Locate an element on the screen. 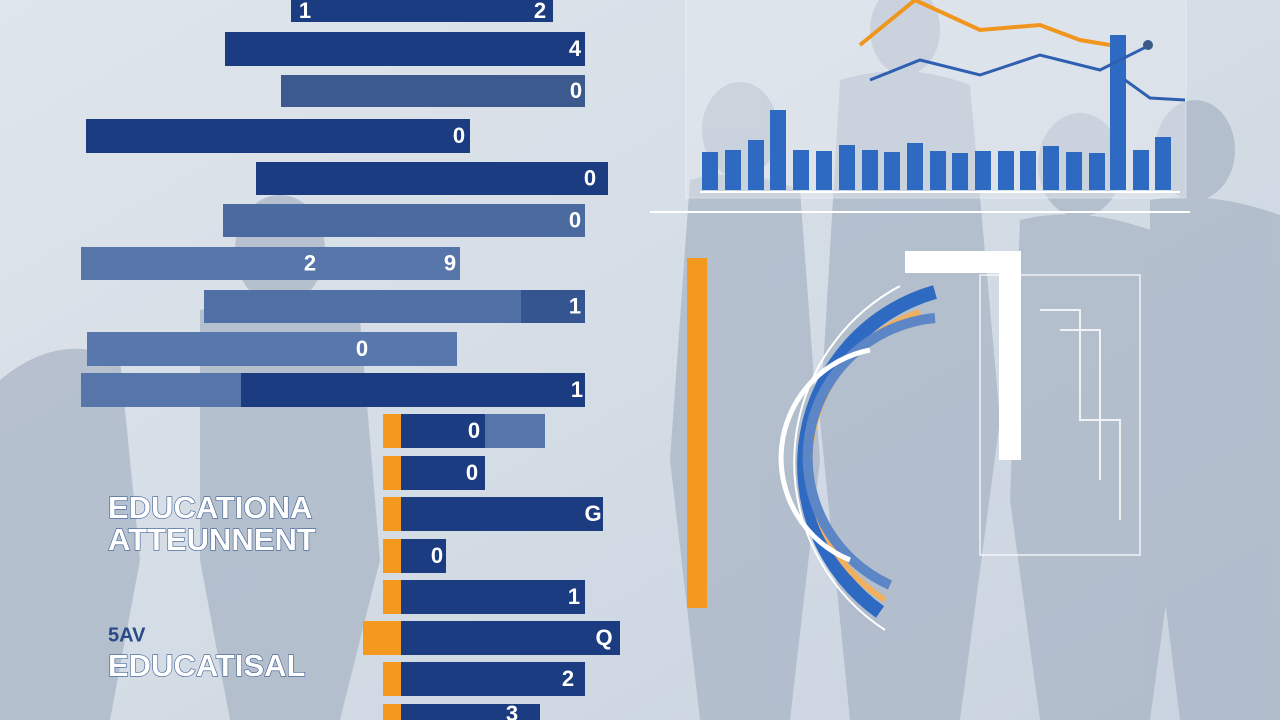 This screenshot has width=1280, height=720. bar-label: G is located at coordinates (592, 513).